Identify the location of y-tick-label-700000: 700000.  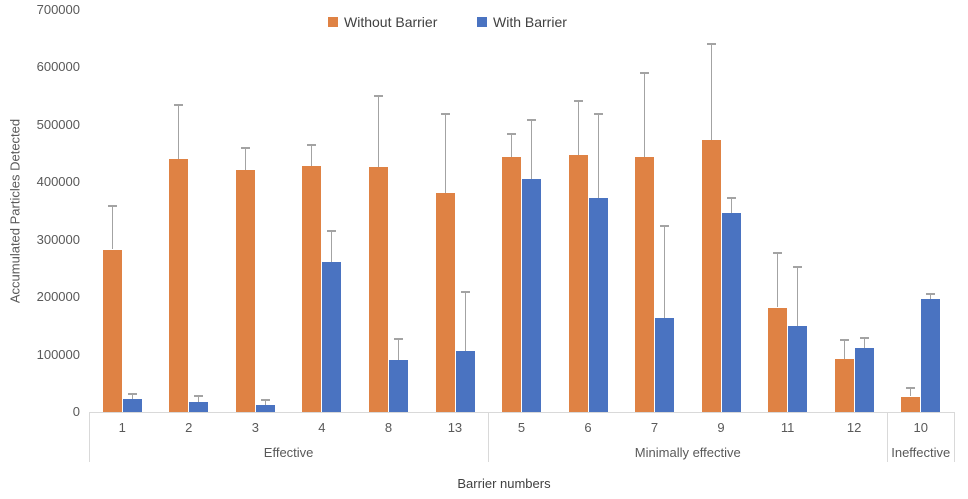
(58, 9).